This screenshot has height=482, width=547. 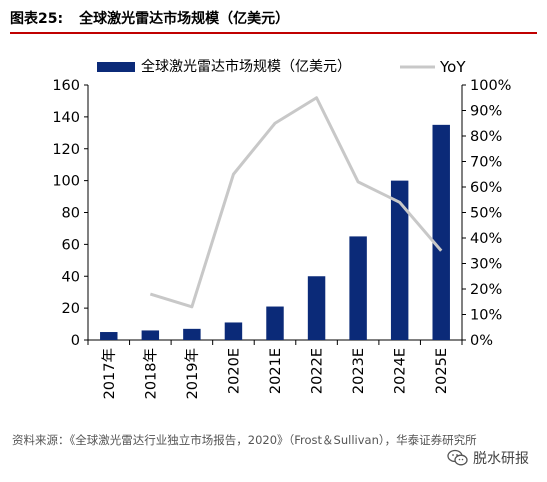 I want to click on y-right-tick-label: 100%, so click(x=490, y=86).